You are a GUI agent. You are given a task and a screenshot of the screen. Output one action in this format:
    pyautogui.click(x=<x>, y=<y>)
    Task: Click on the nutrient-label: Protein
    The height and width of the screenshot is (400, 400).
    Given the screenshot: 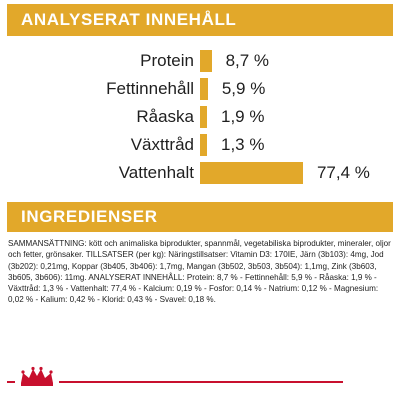 What is the action you would take?
    pyautogui.click(x=167, y=60)
    